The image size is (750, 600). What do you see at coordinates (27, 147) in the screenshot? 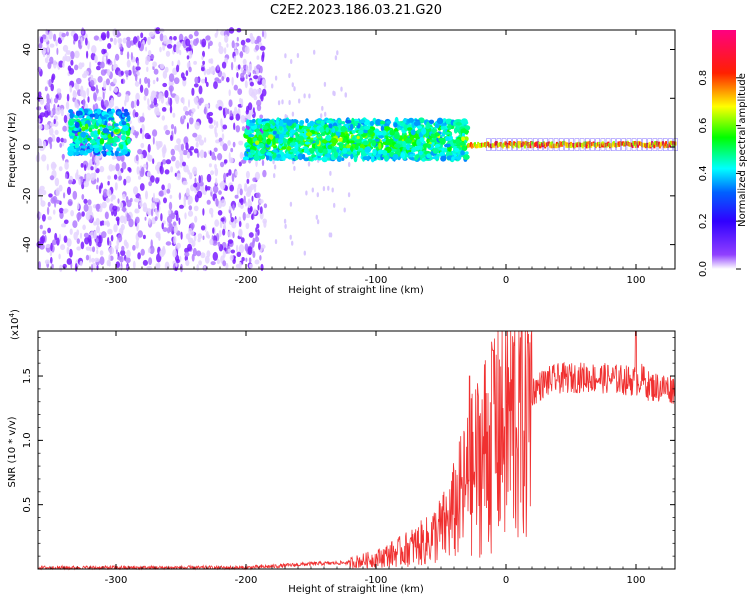
I see `y-tick-label: 0` at bounding box center [27, 147].